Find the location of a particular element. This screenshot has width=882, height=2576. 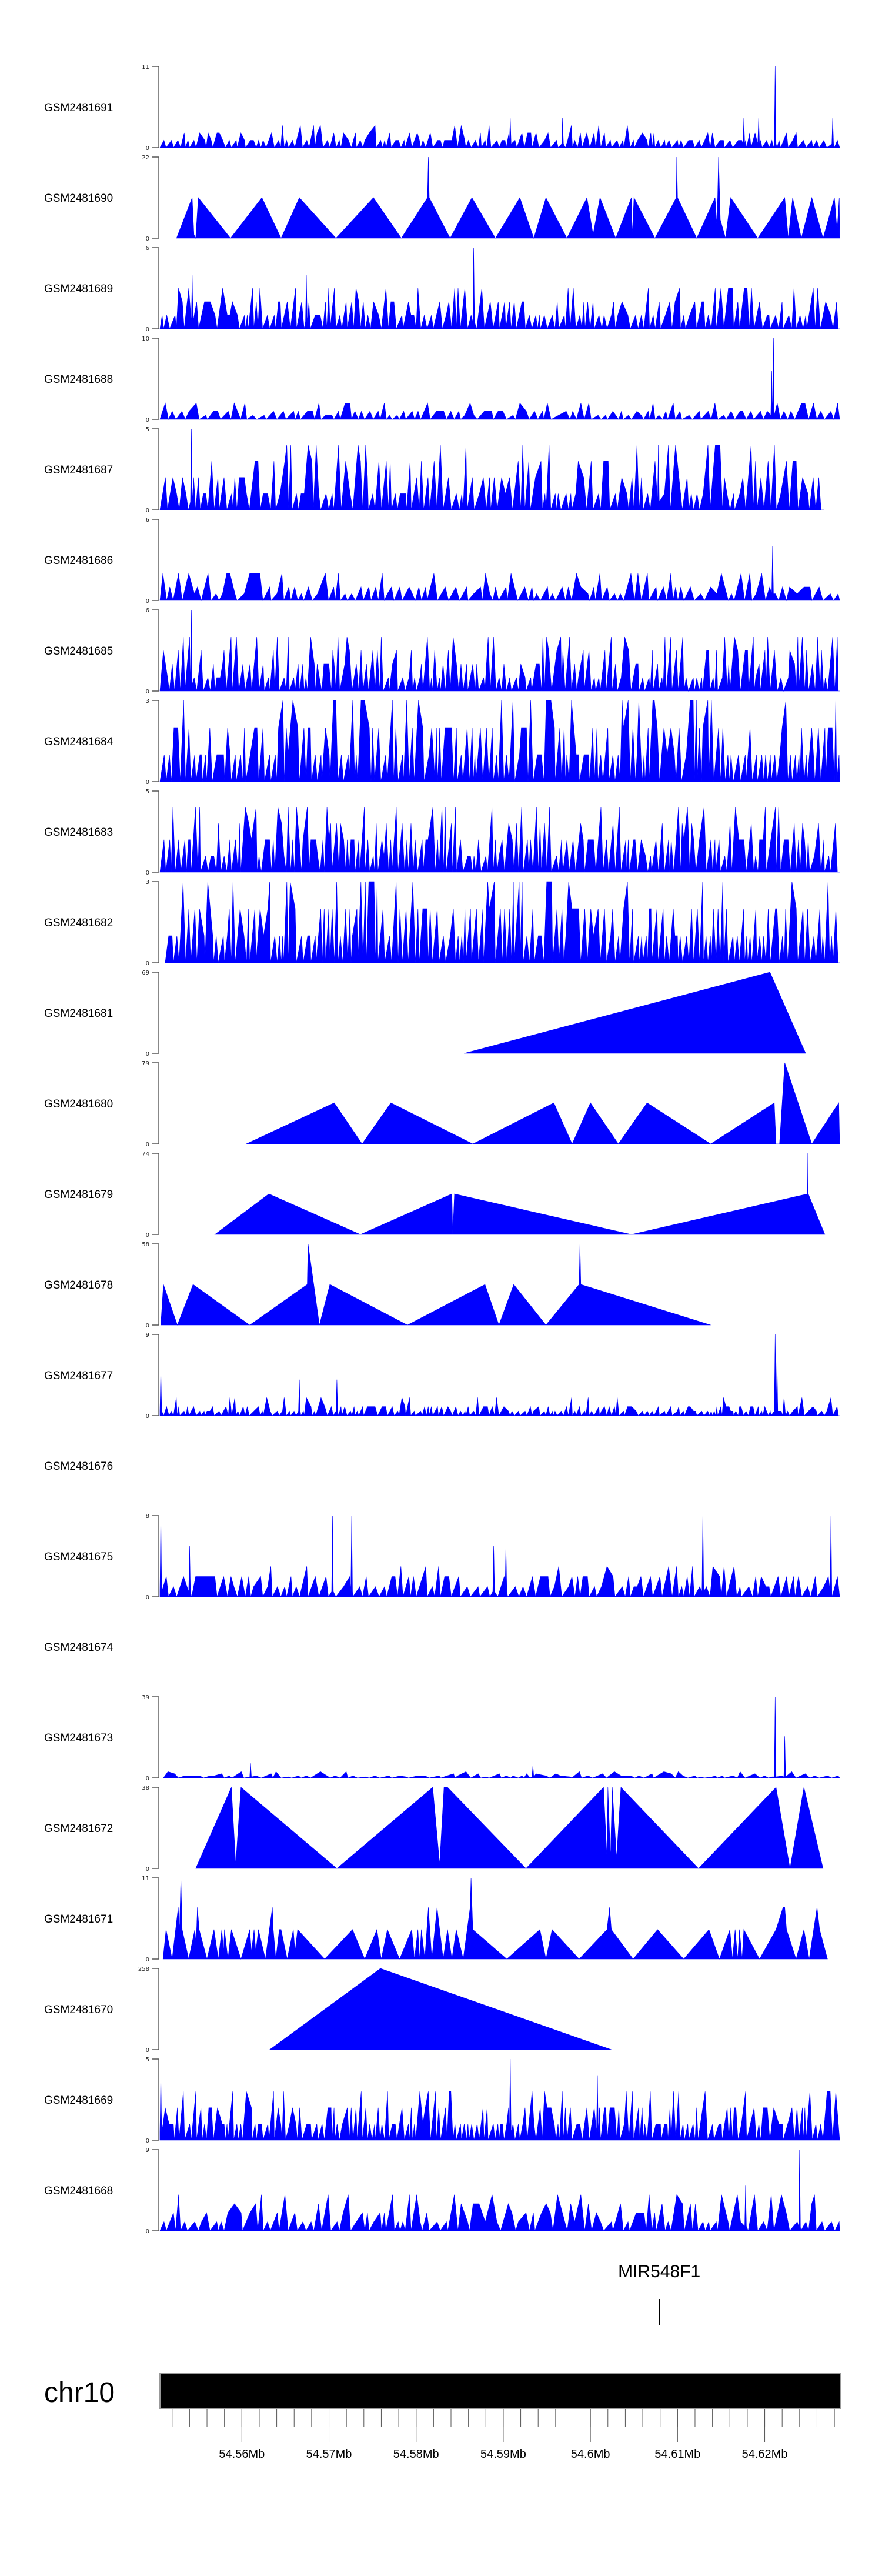

track-GSM2481688: GSM2481688 10 0 is located at coordinates (442, 379).